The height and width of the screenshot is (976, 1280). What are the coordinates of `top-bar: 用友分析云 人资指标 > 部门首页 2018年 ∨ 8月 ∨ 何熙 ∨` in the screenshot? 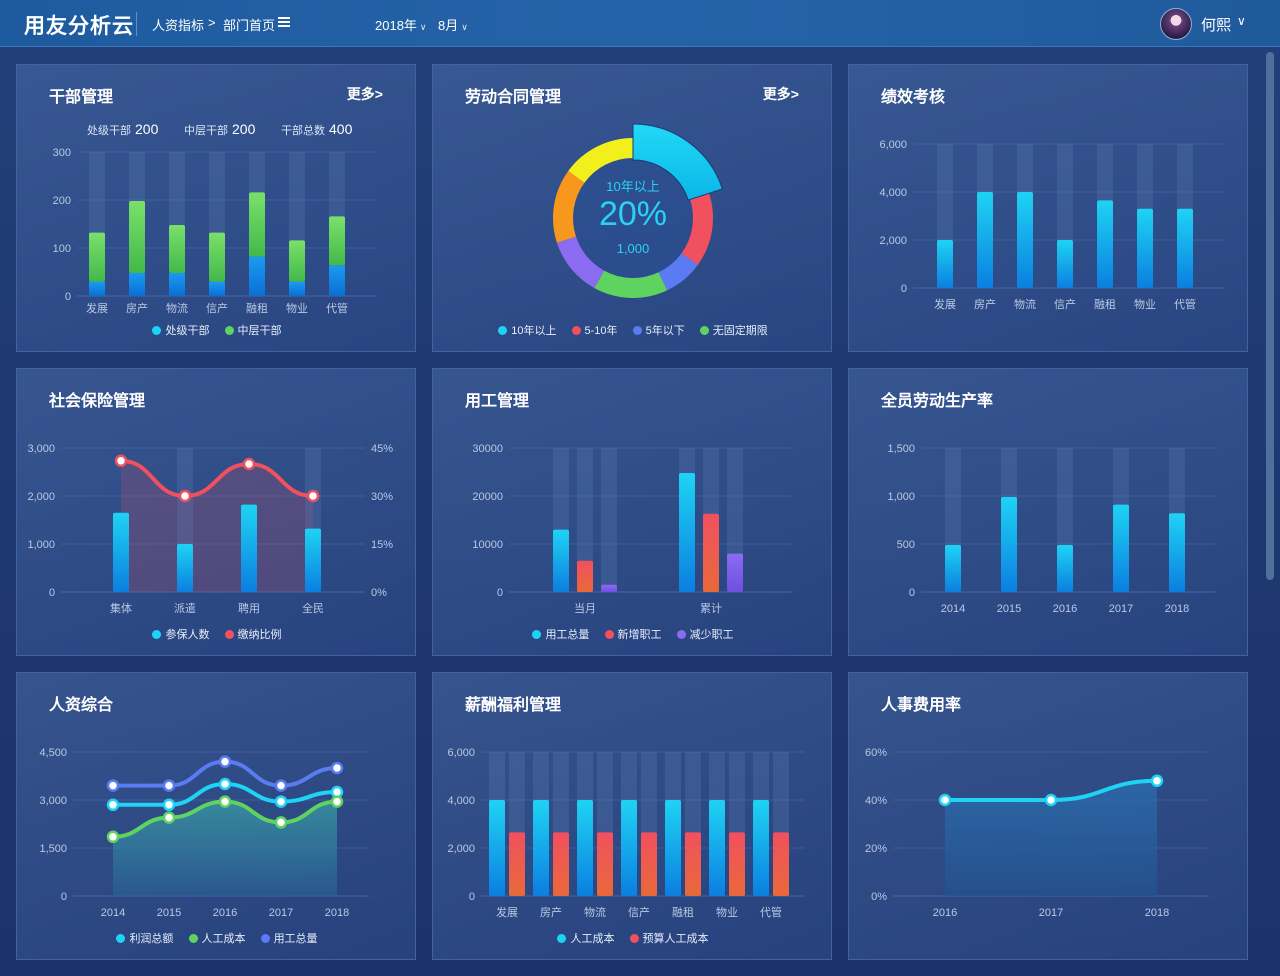 It's located at (640, 23).